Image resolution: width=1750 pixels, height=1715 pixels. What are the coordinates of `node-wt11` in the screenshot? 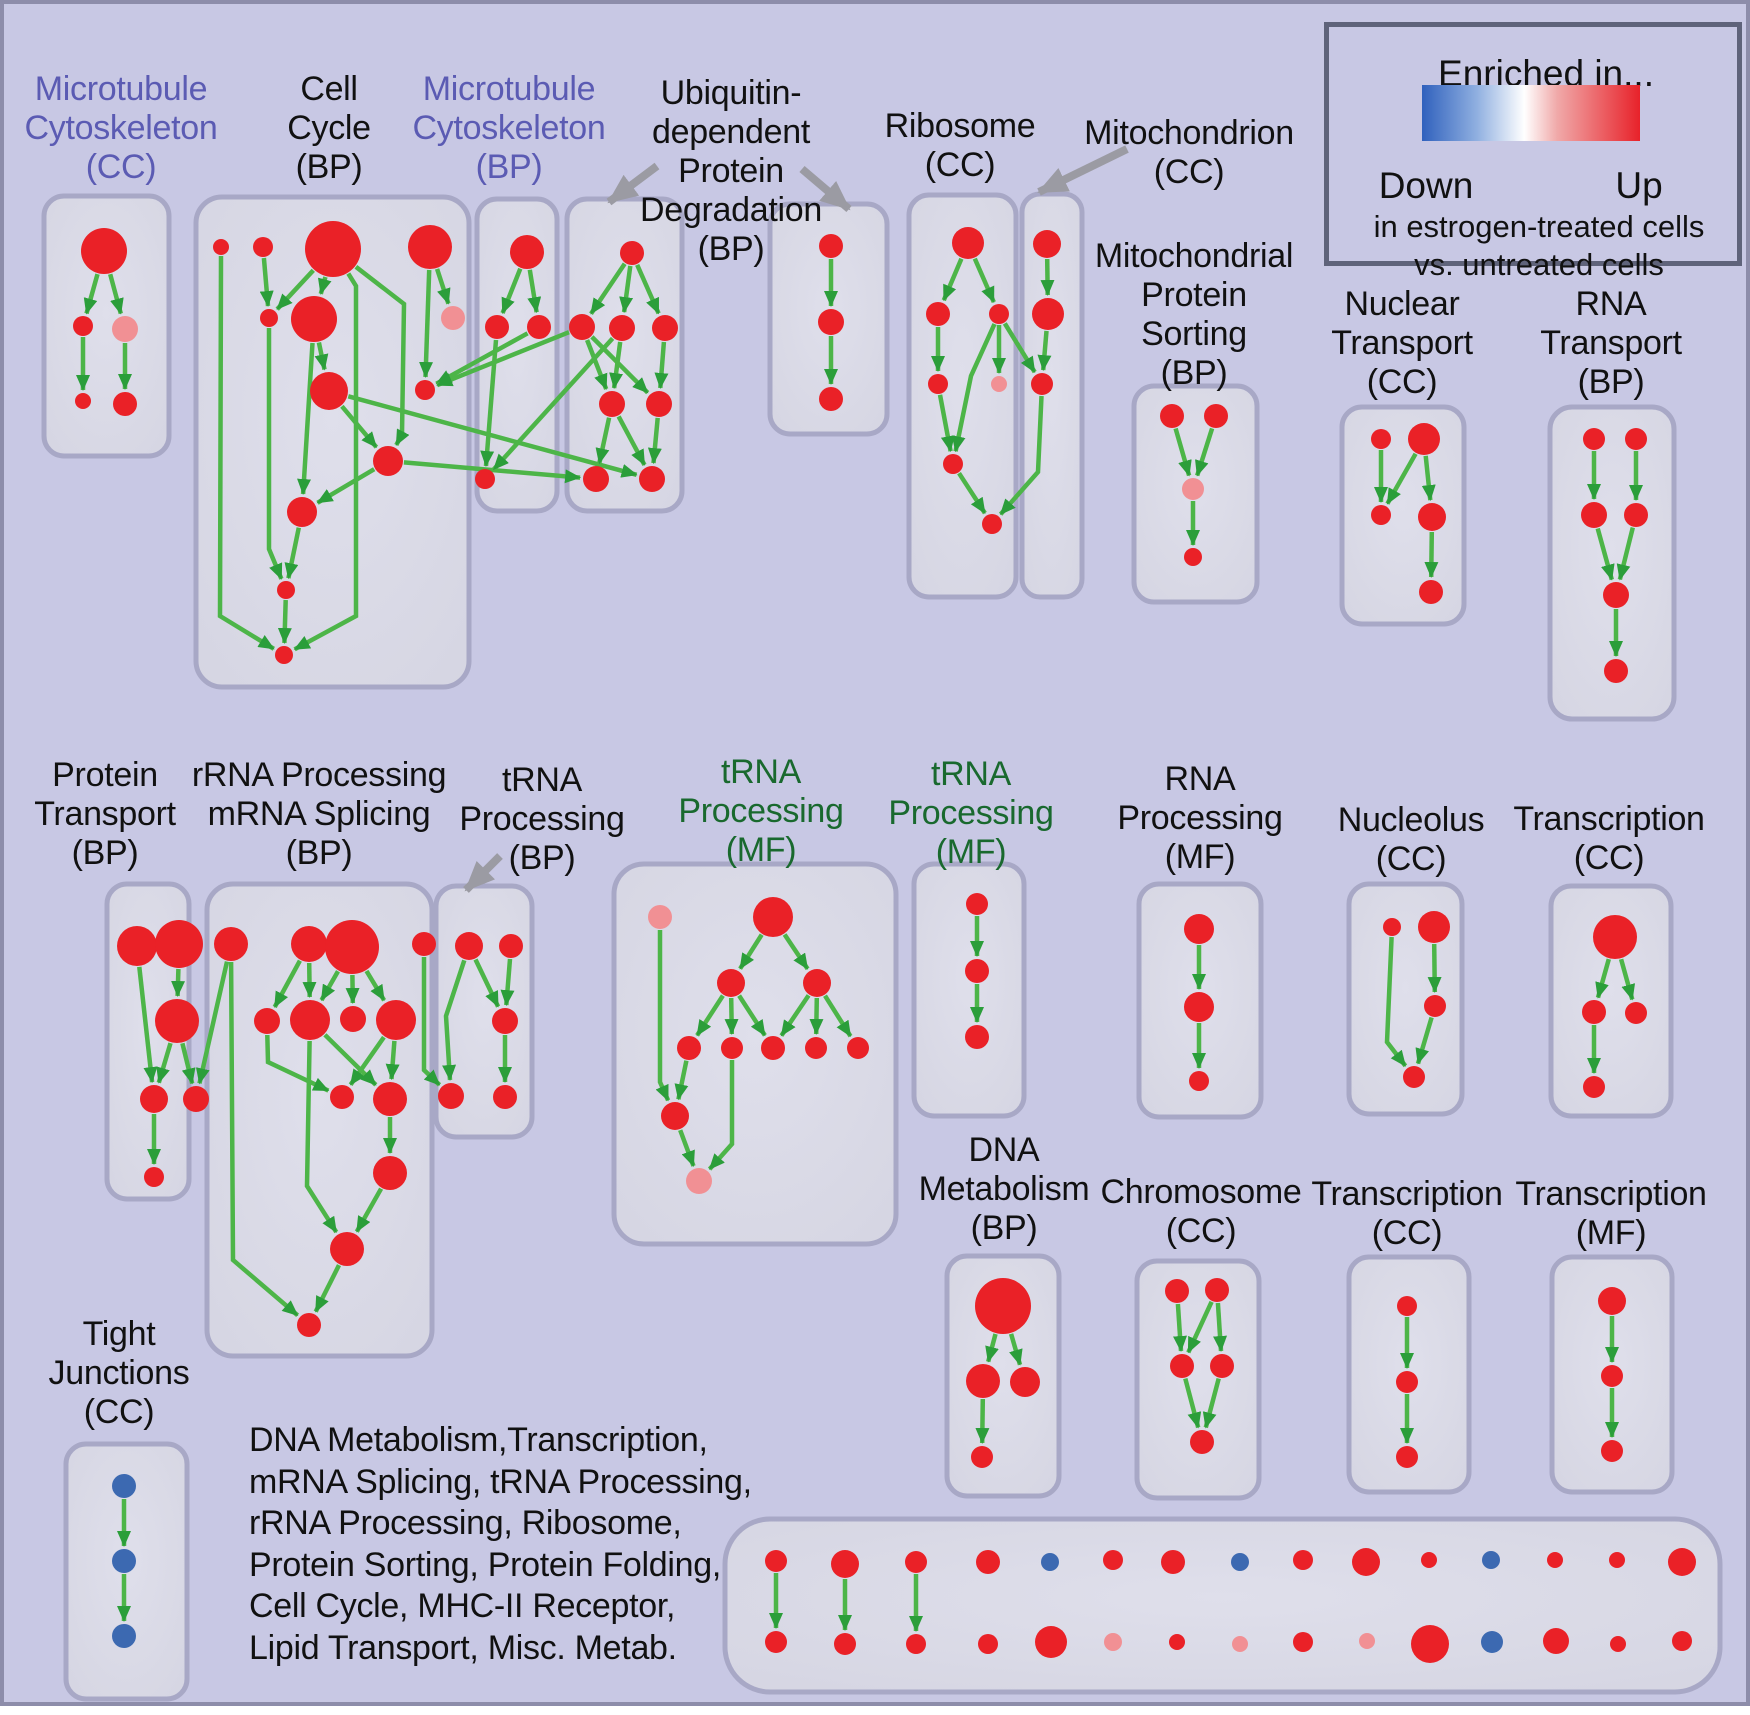 It's located at (1429, 1560).